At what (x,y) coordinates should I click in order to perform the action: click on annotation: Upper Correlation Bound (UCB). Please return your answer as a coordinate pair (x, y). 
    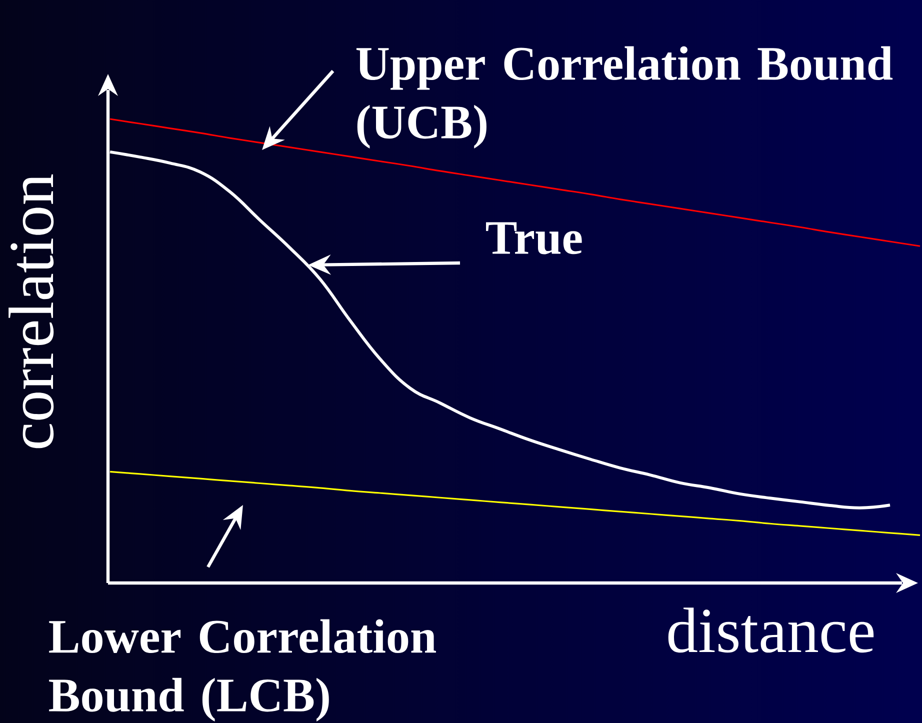
    Looking at the image, I should click on (624, 97).